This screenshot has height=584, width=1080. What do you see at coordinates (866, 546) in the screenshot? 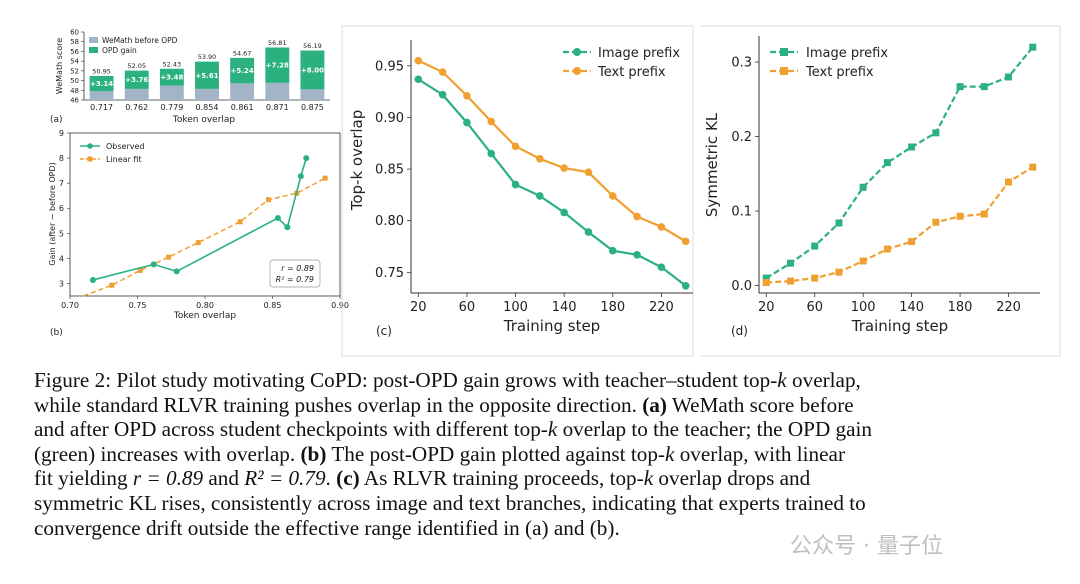
I see `watermark: 公众号 · 量子位` at bounding box center [866, 546].